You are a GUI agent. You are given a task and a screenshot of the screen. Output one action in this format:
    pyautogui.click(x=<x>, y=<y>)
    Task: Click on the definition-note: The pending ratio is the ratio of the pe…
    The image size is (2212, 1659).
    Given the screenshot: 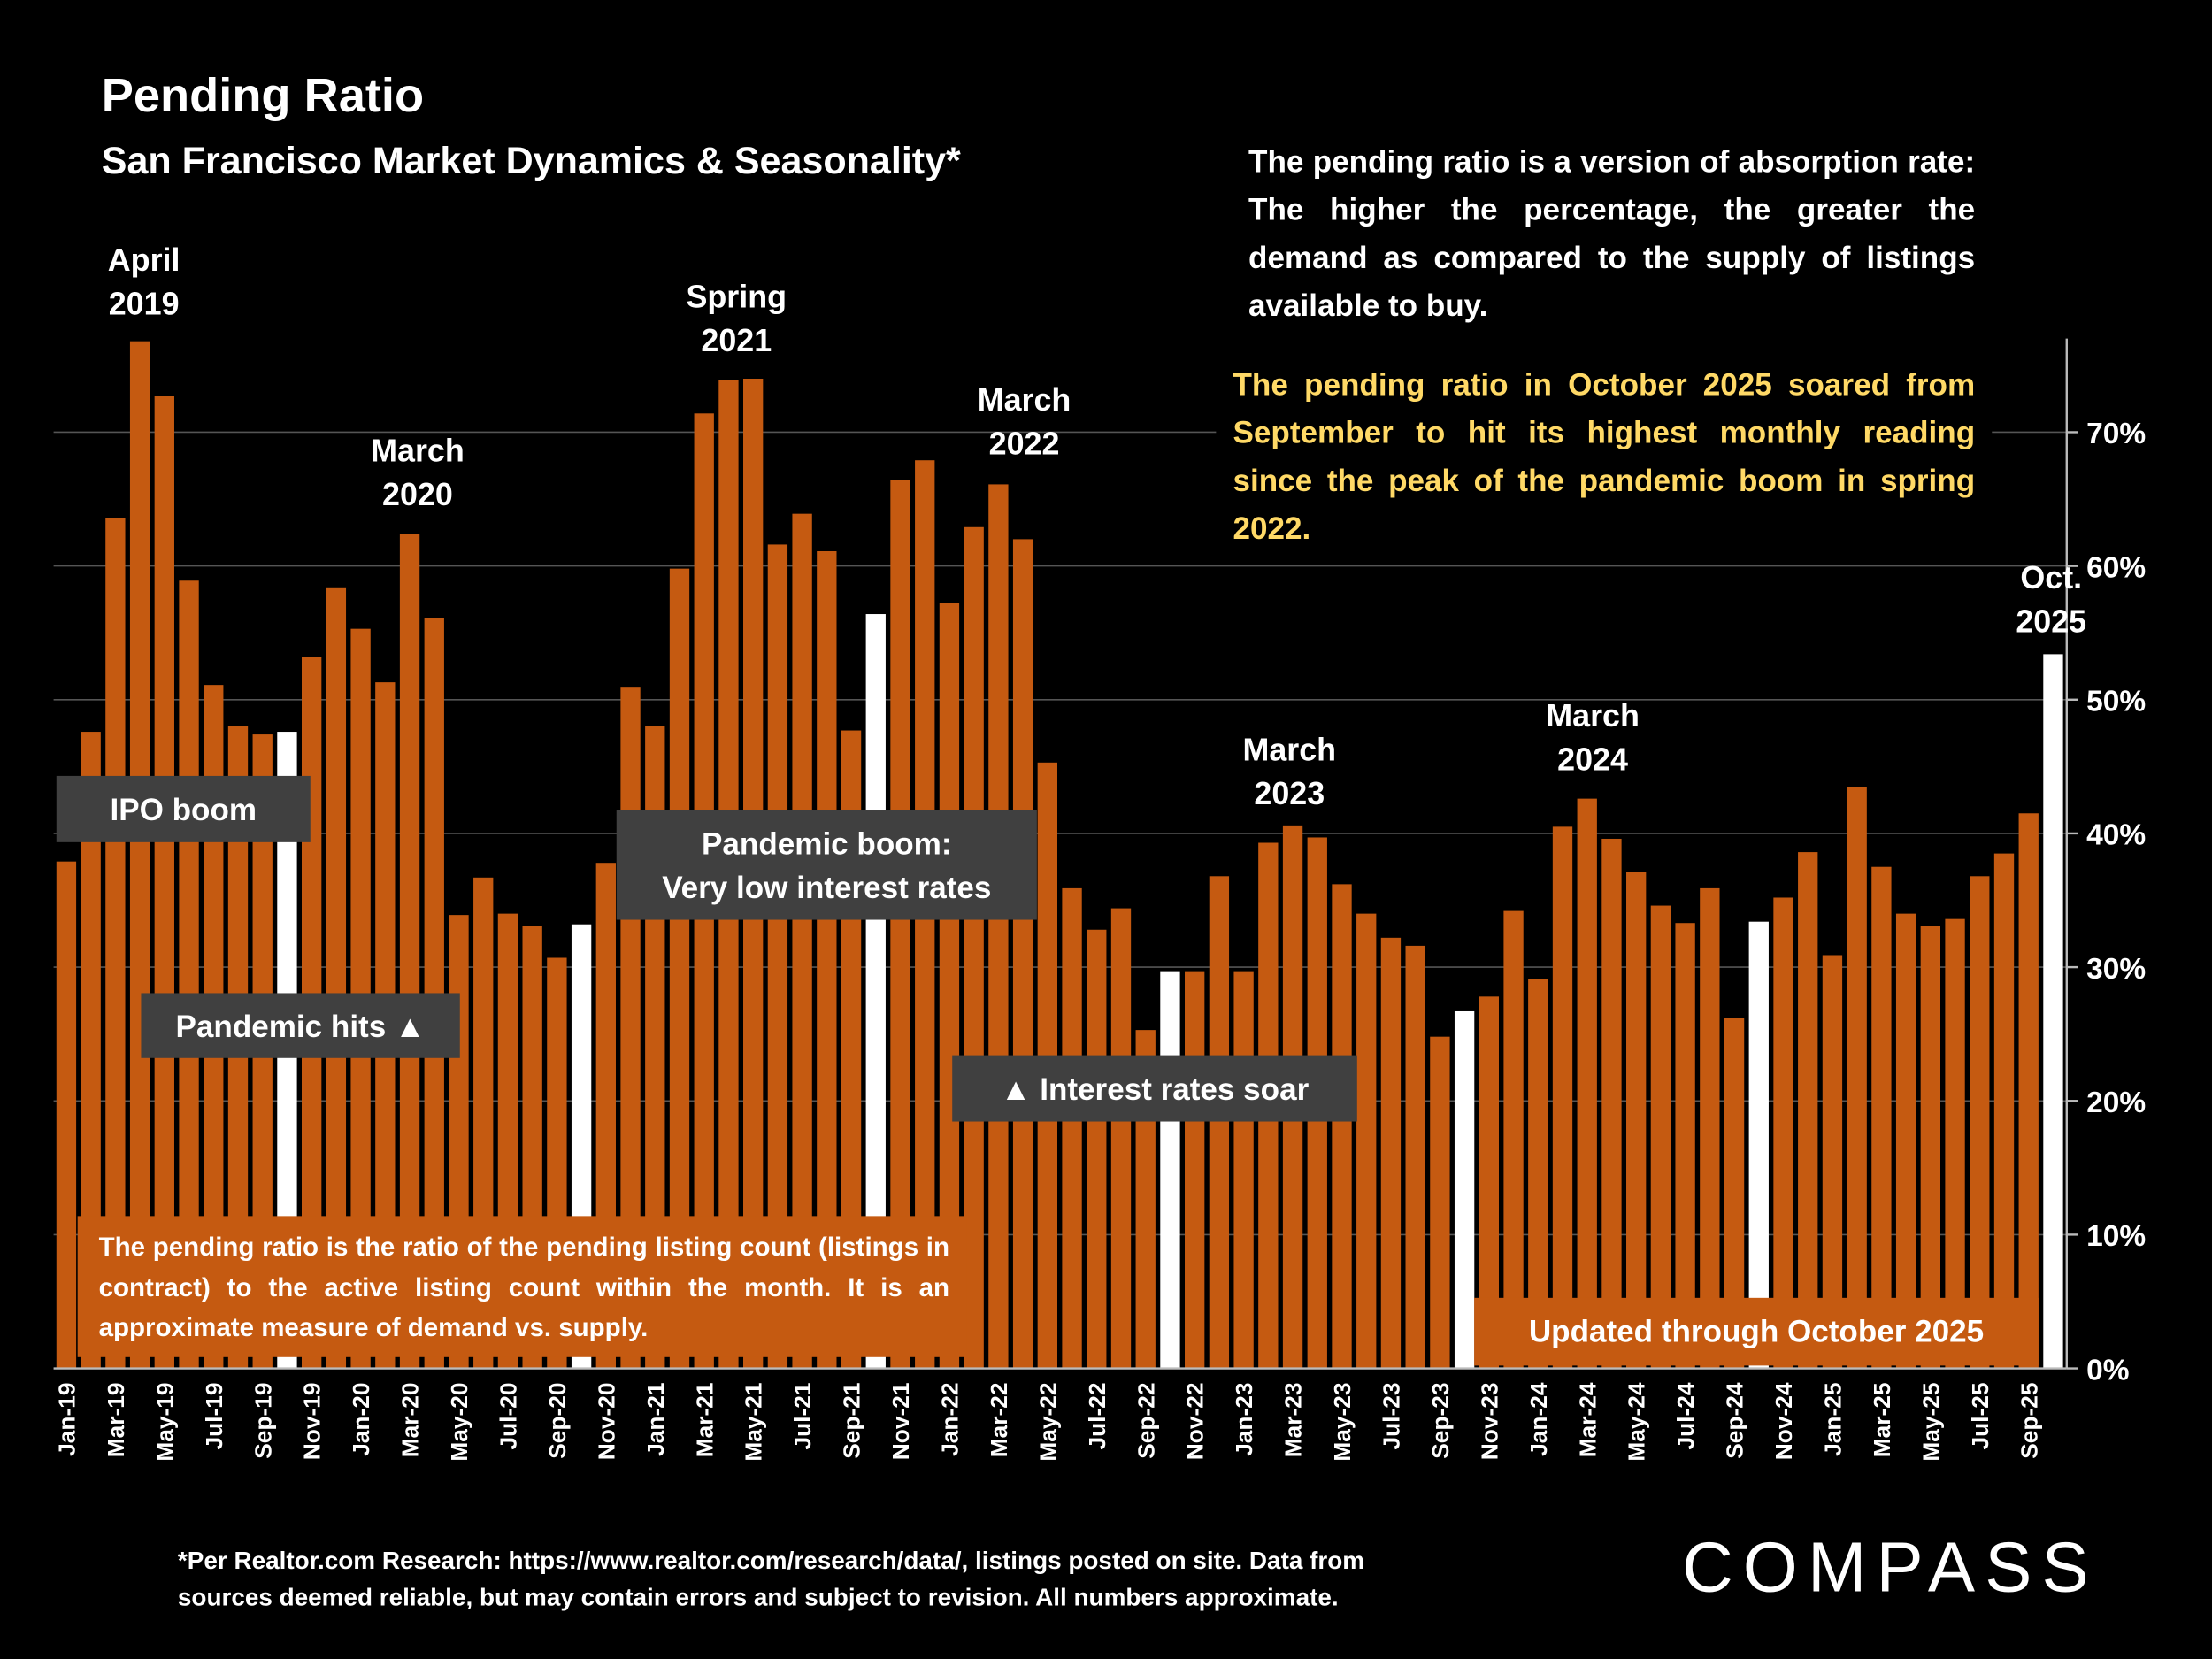 What is the action you would take?
    pyautogui.click(x=524, y=1287)
    